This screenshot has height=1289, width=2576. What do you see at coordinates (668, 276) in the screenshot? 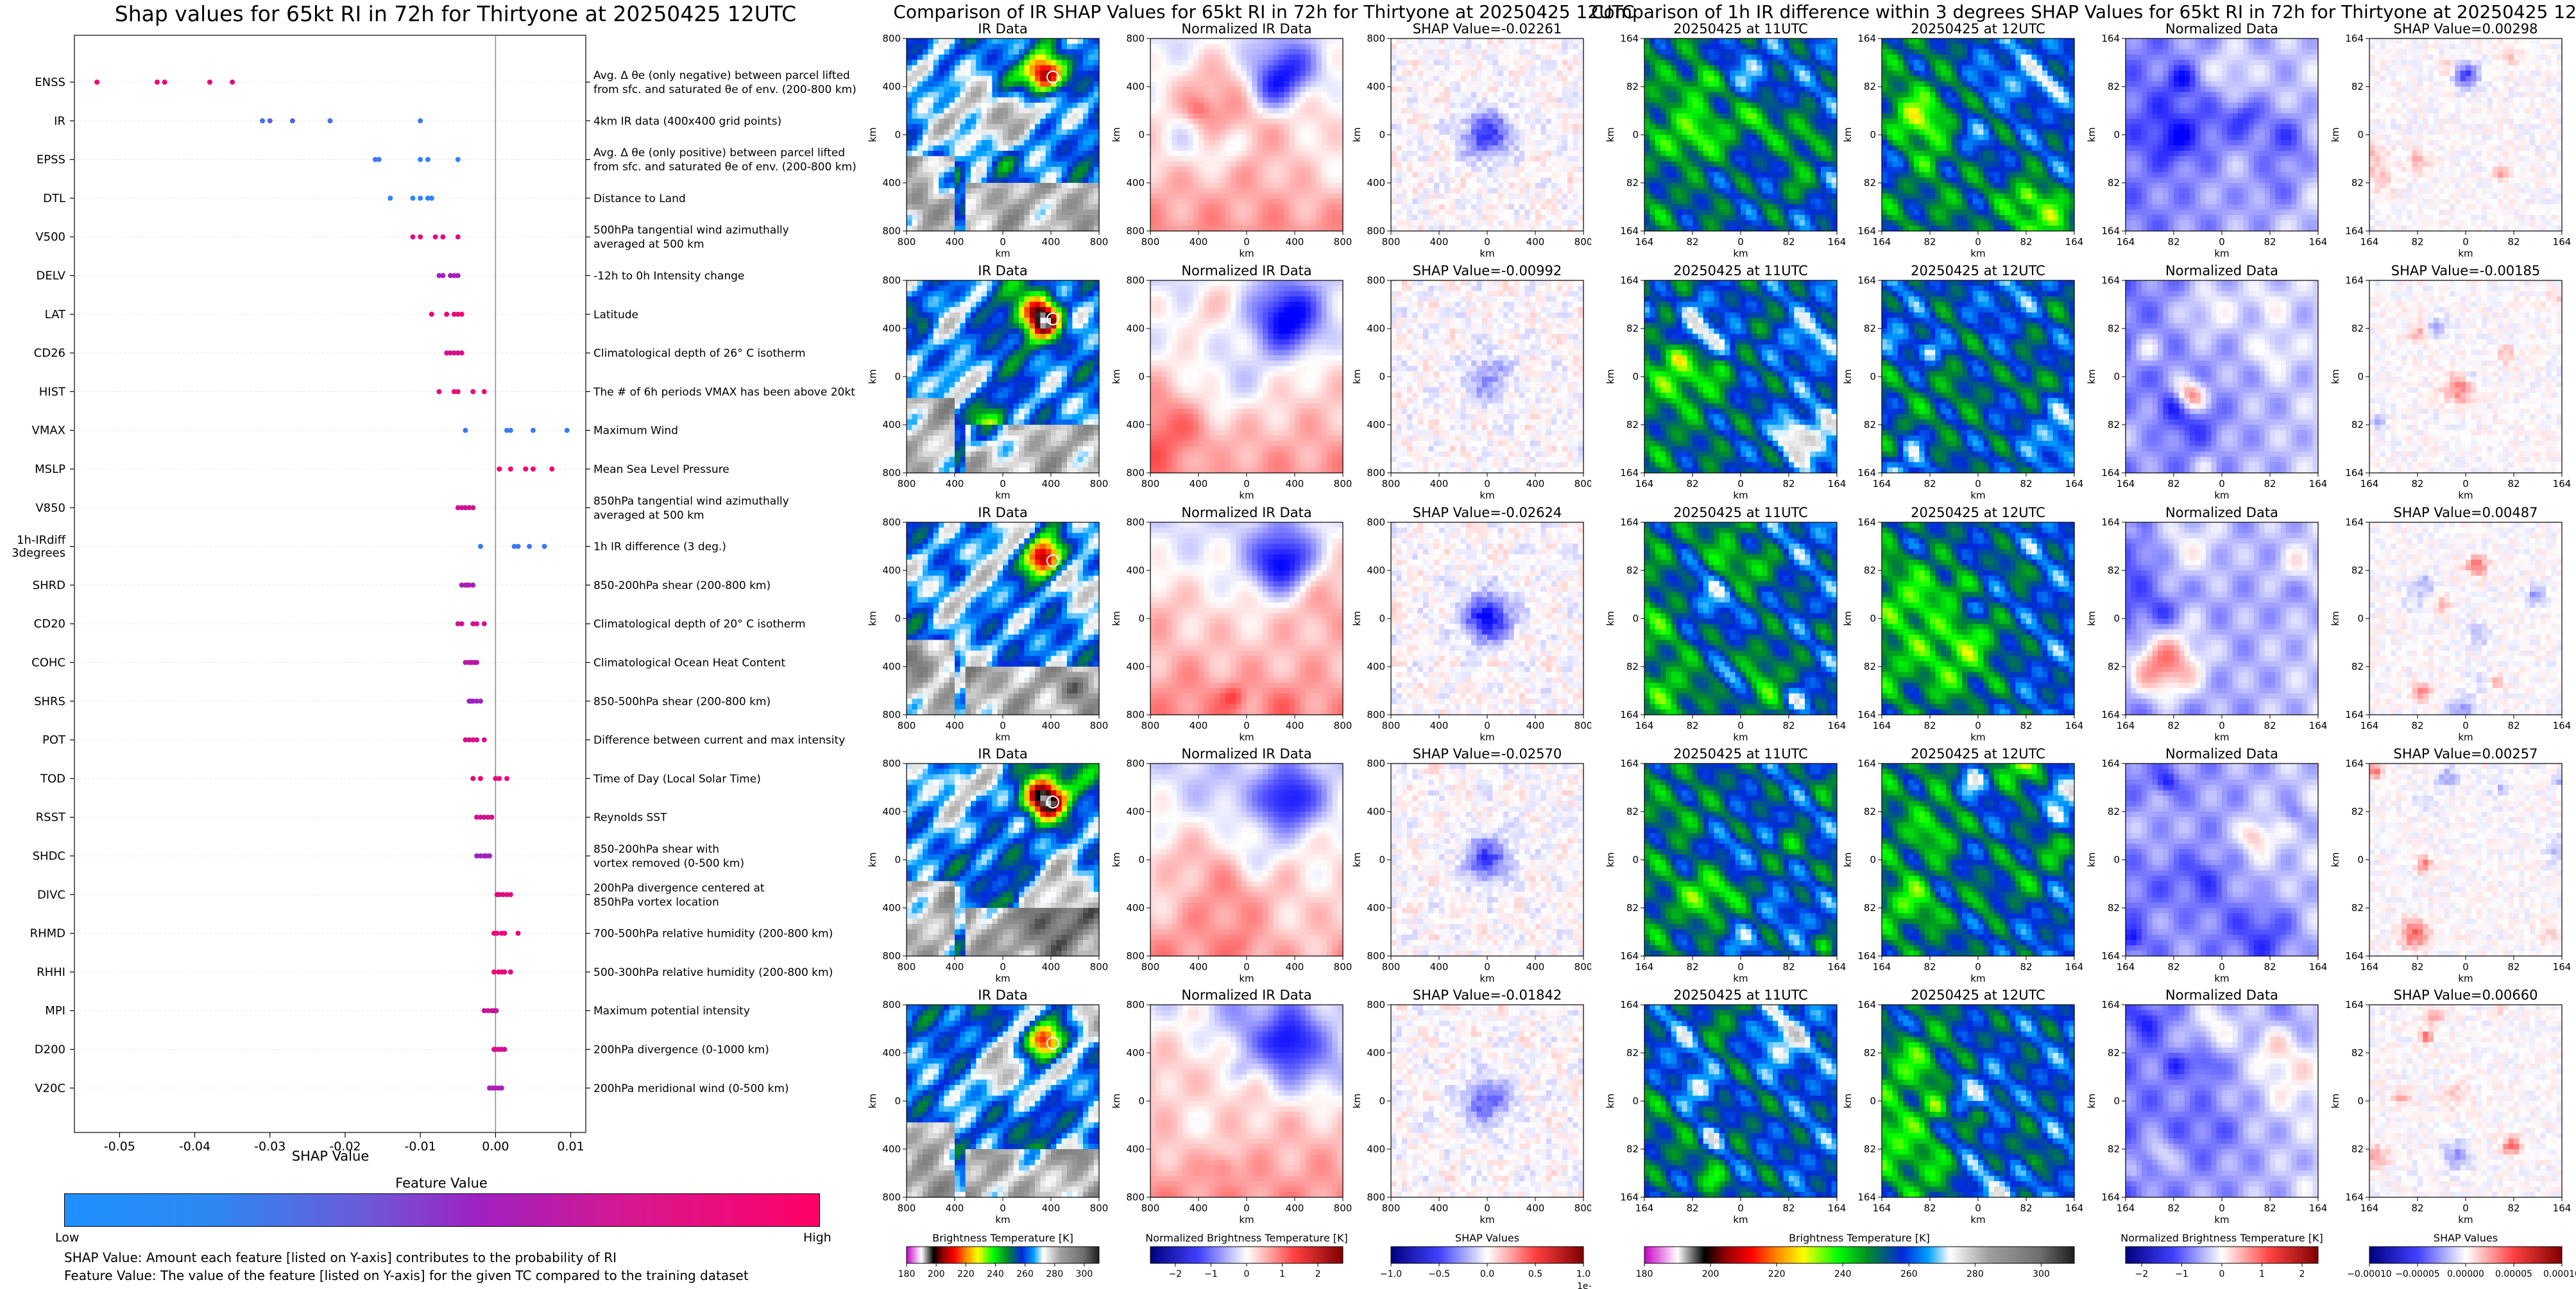
I see `feature-description: -12h to 0h Intensity change` at bounding box center [668, 276].